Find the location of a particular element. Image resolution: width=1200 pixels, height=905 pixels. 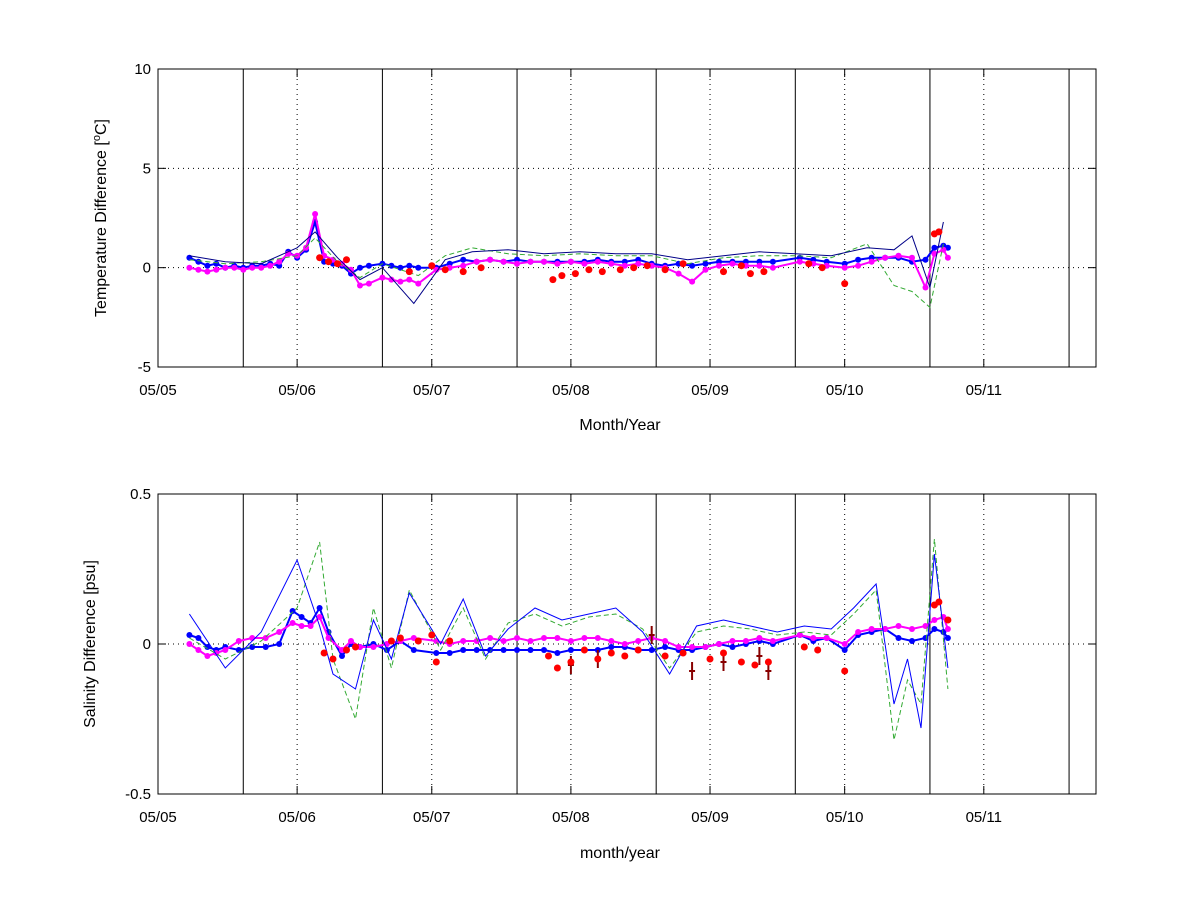

y-tick-label: -5 is located at coordinates (144, 367).